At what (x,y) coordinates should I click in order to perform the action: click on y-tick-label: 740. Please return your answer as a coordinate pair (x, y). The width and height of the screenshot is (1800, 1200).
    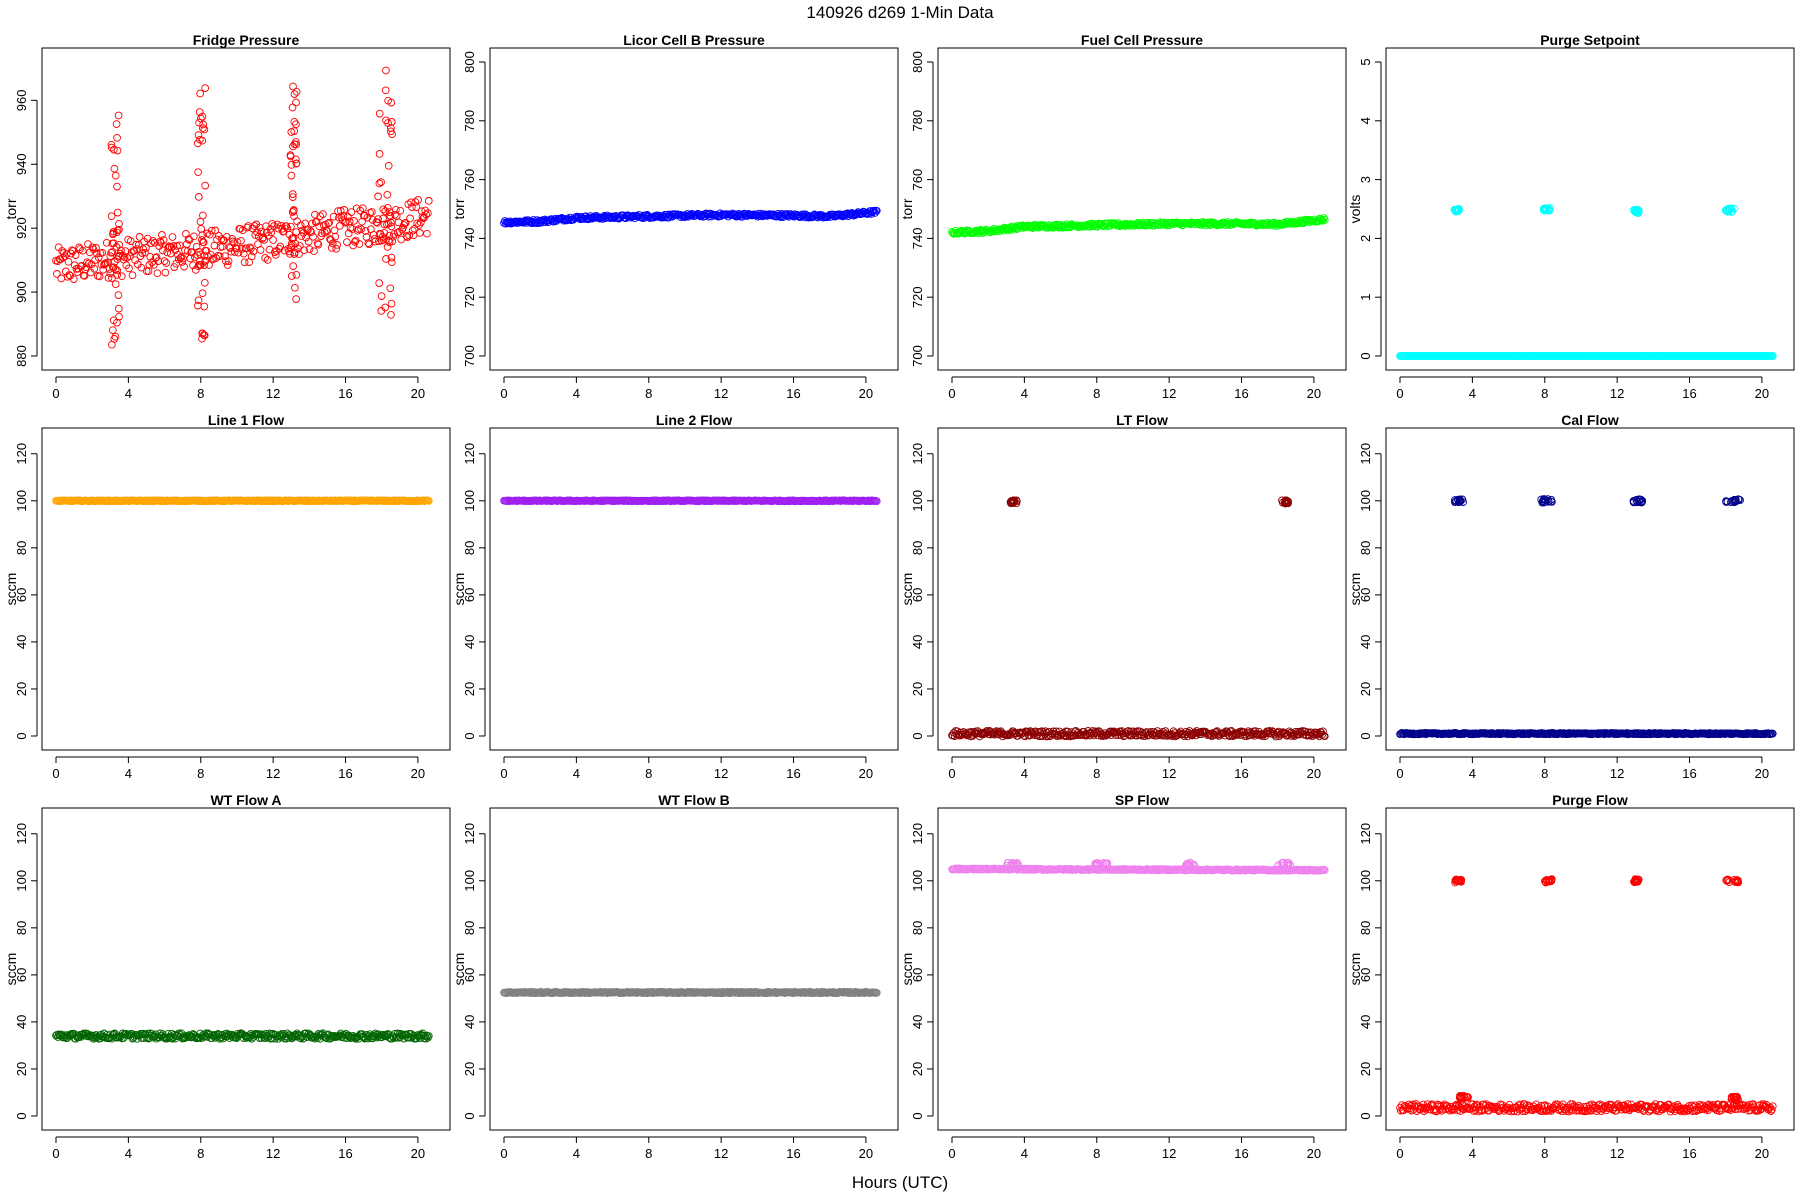
    Looking at the image, I should click on (469, 239).